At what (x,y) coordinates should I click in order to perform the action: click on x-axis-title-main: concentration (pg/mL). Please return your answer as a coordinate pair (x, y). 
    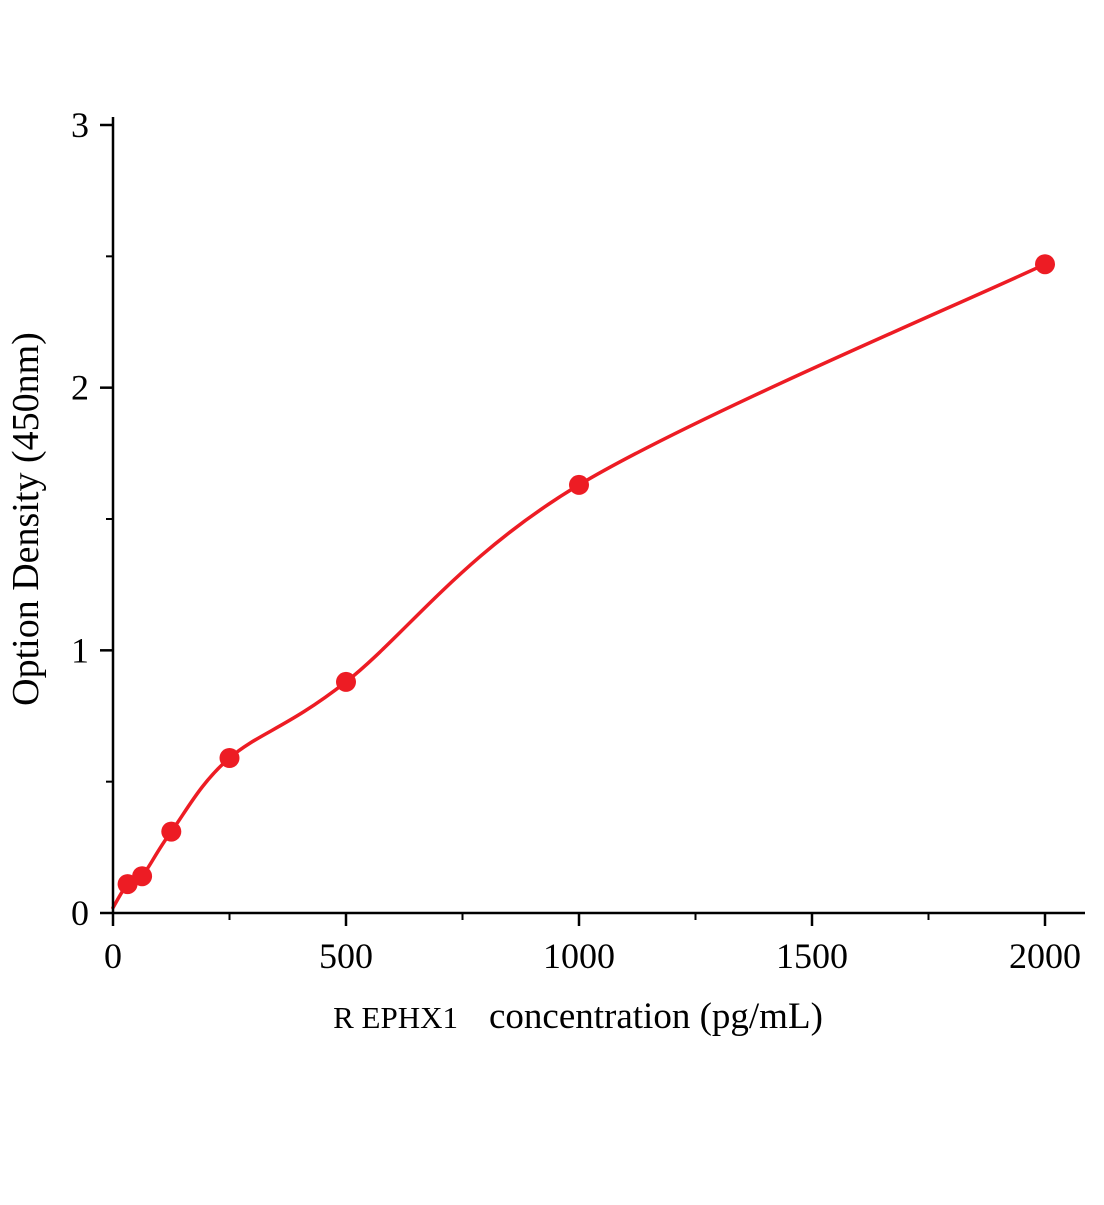
    Looking at the image, I should click on (656, 1016).